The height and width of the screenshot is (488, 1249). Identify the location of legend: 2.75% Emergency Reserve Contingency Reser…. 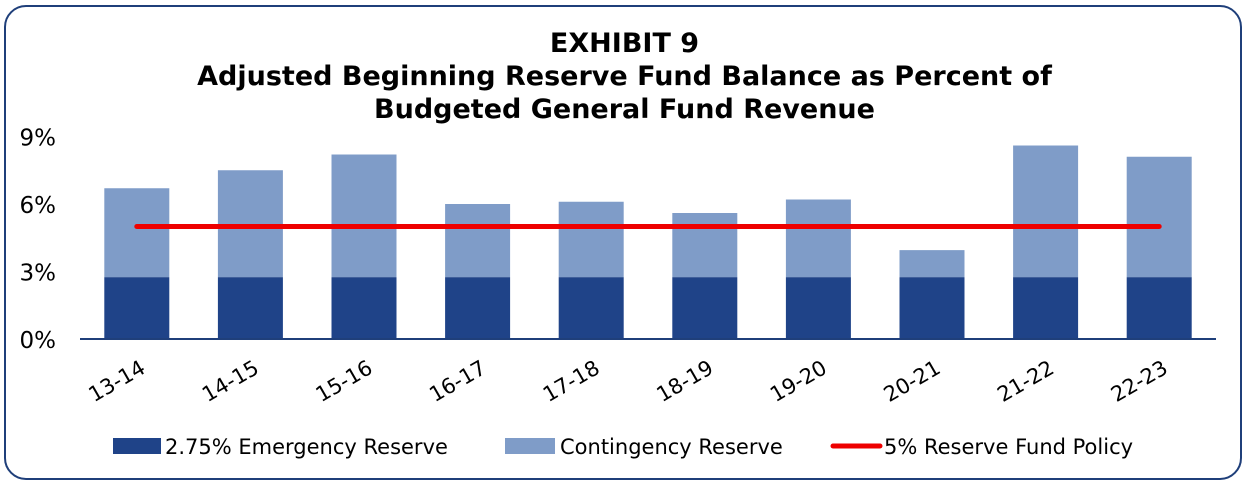
(623, 447).